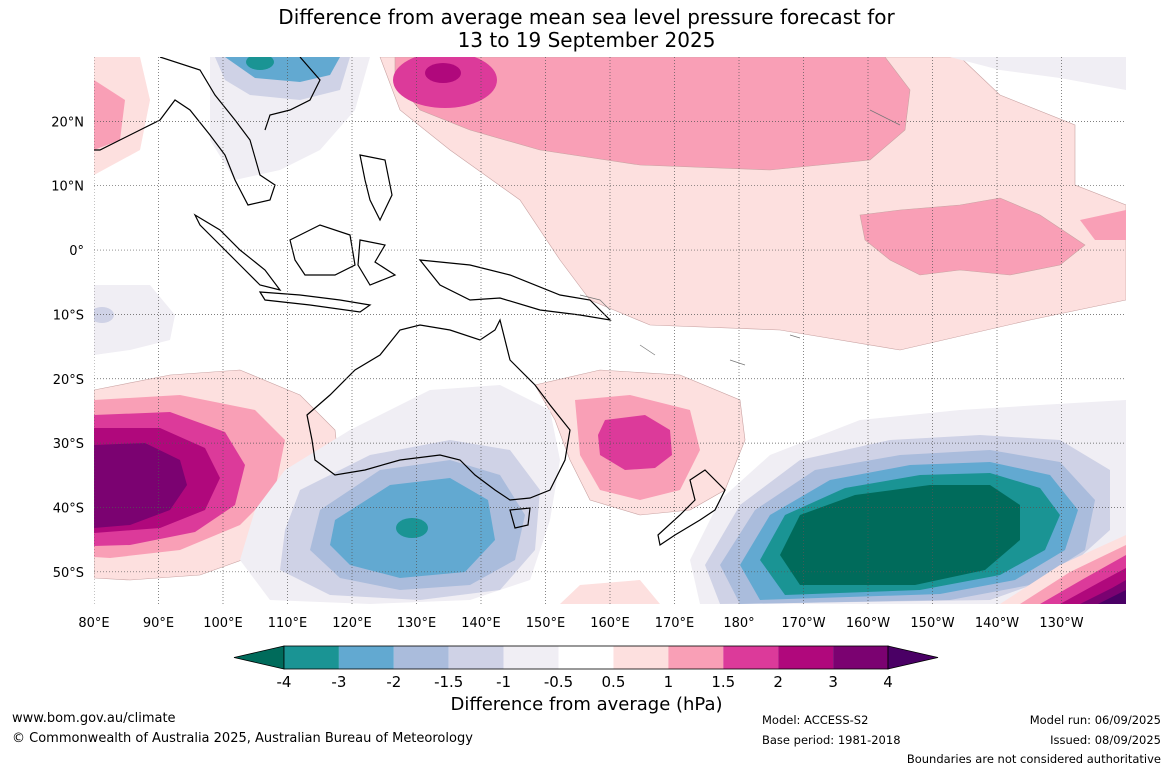  What do you see at coordinates (417, 623) in the screenshot?
I see `lon-tick-label: 130°E` at bounding box center [417, 623].